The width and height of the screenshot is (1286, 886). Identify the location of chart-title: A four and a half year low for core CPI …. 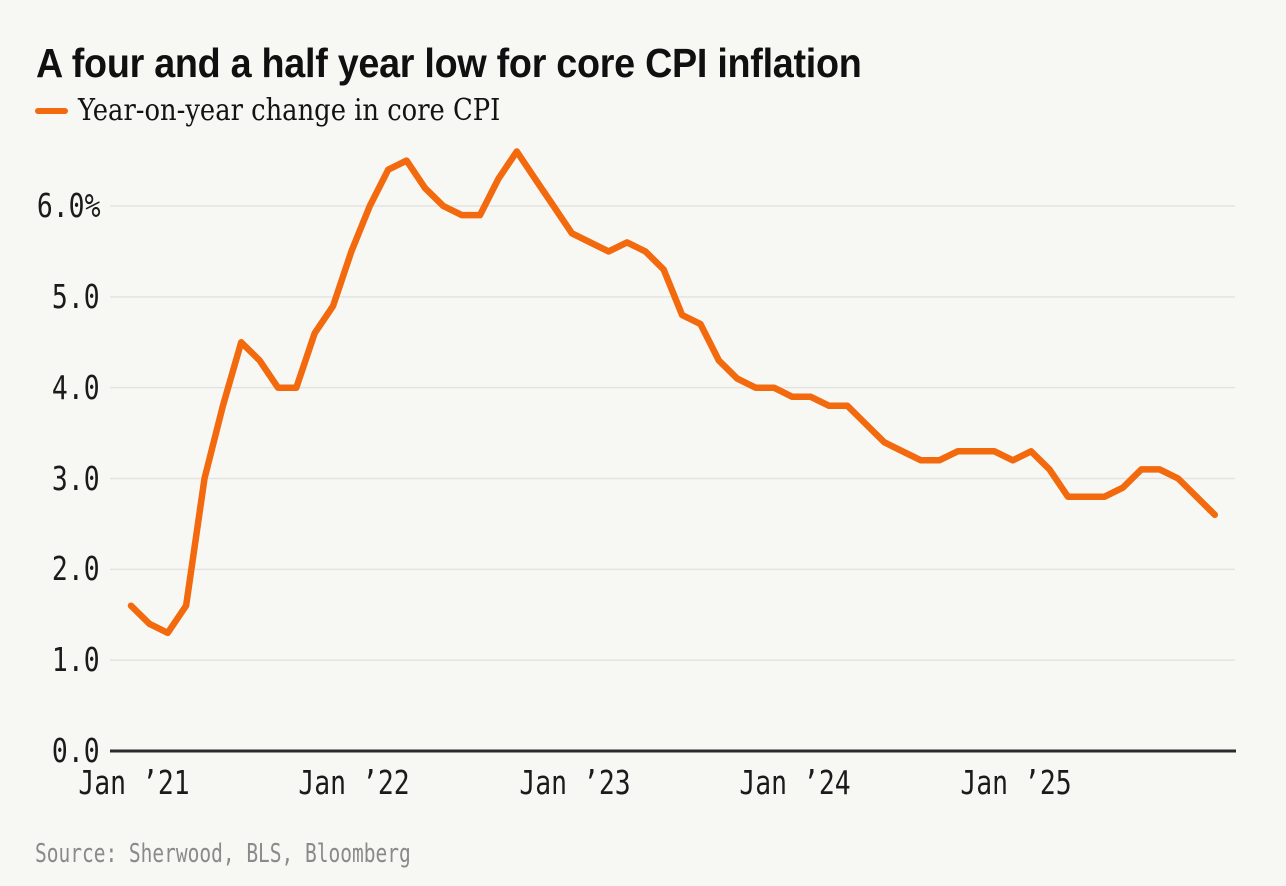
(449, 63).